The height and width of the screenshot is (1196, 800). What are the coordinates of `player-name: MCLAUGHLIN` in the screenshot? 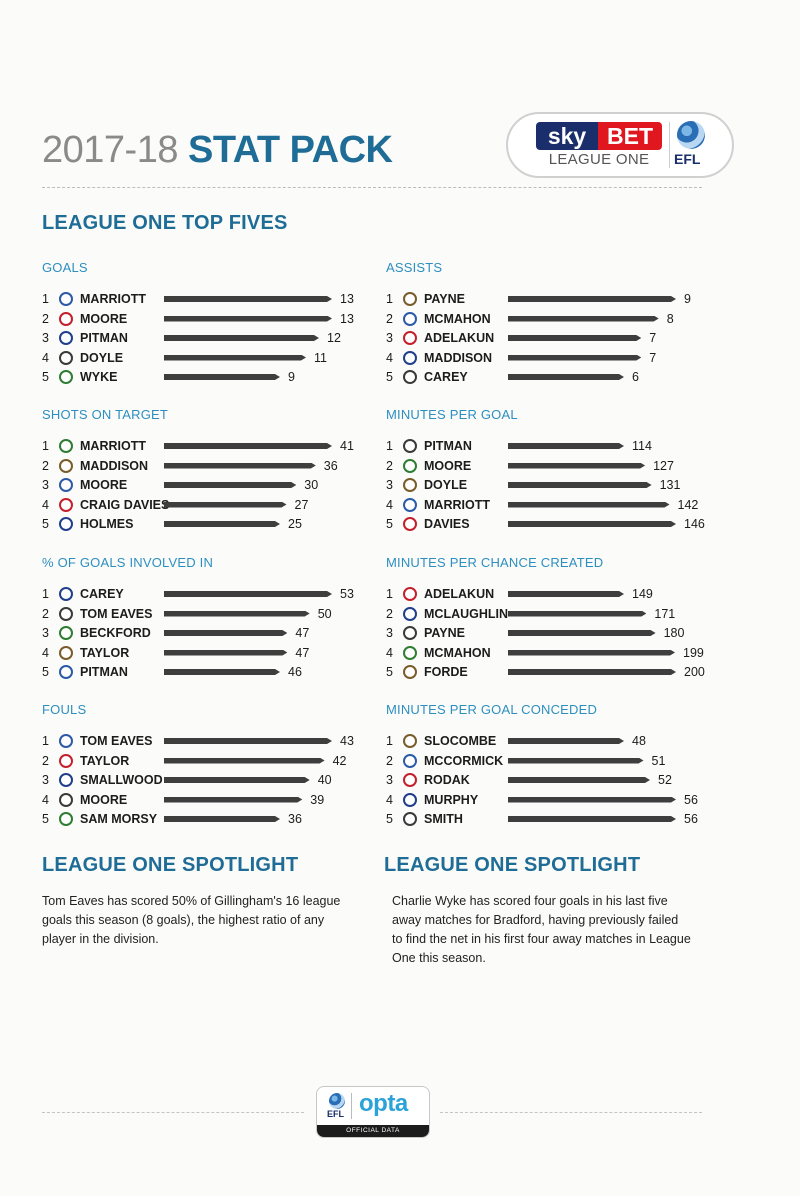 It's located at (466, 613).